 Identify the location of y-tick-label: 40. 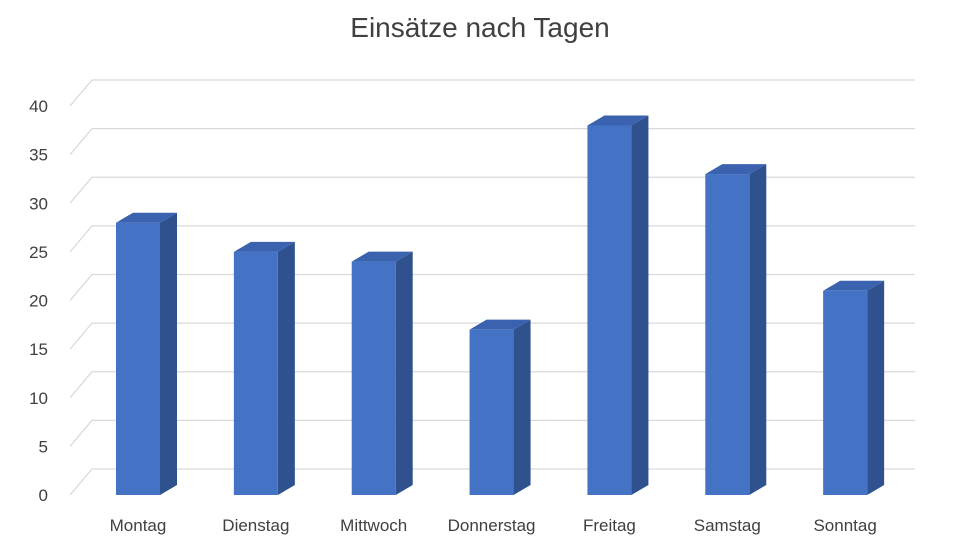
(38, 106).